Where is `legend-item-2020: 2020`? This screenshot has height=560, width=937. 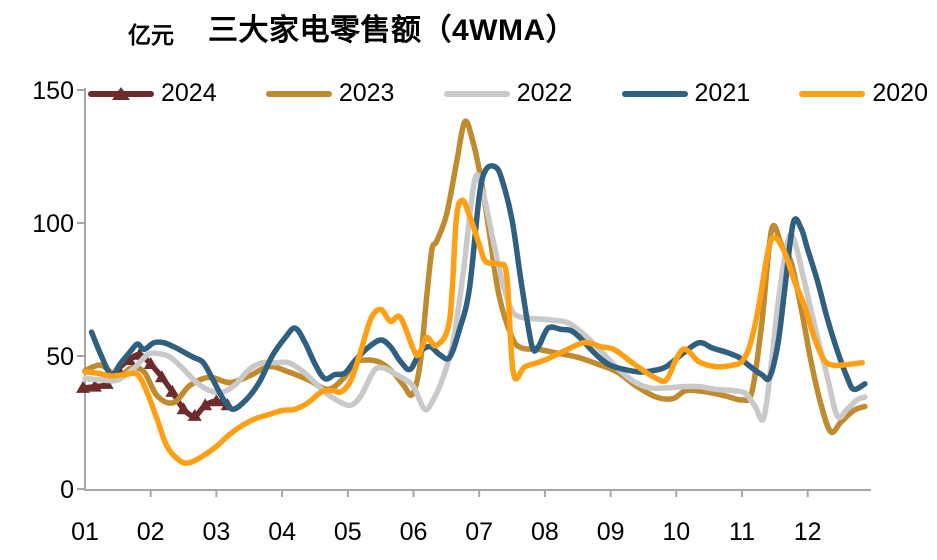
legend-item-2020: 2020 is located at coordinates (863, 93).